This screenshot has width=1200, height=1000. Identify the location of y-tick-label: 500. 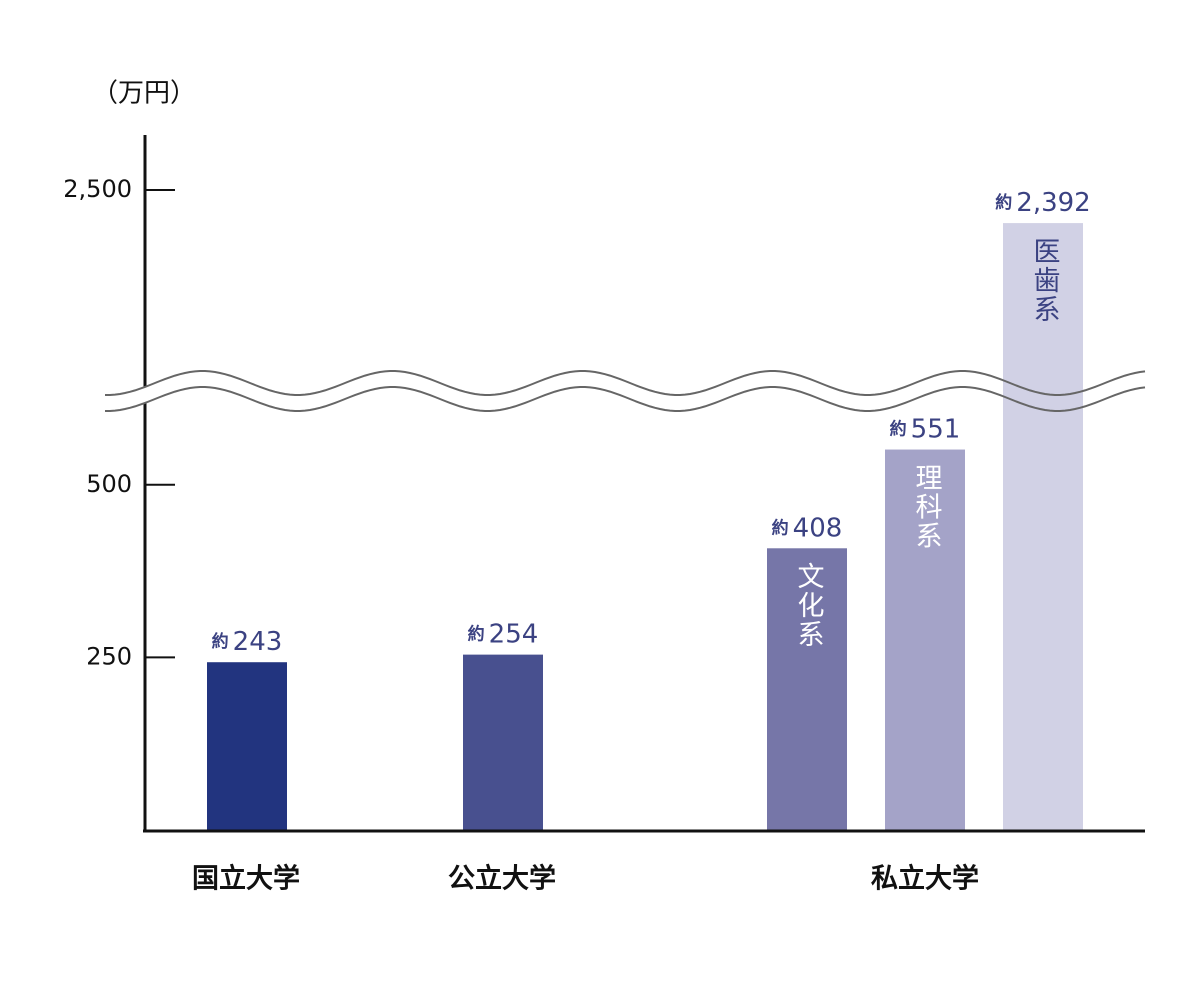
(109, 484).